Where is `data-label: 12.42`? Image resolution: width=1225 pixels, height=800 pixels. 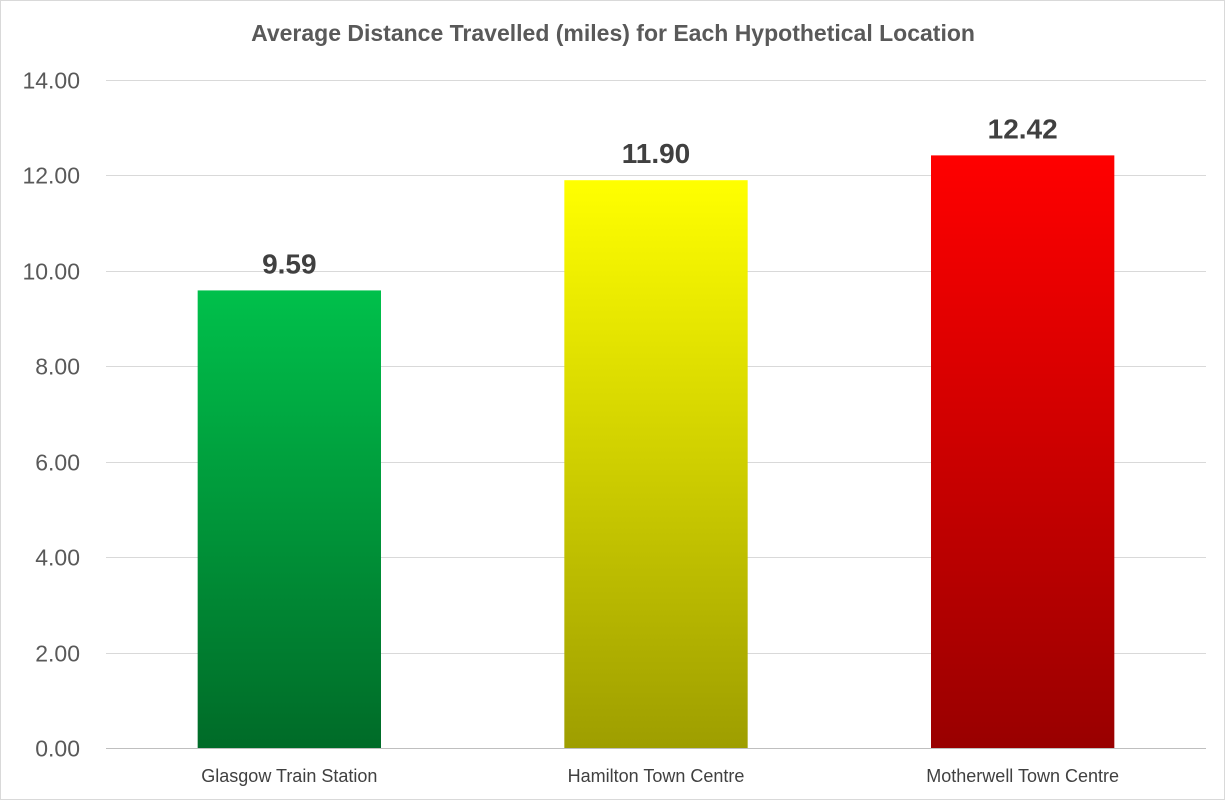 data-label: 12.42 is located at coordinates (1023, 128).